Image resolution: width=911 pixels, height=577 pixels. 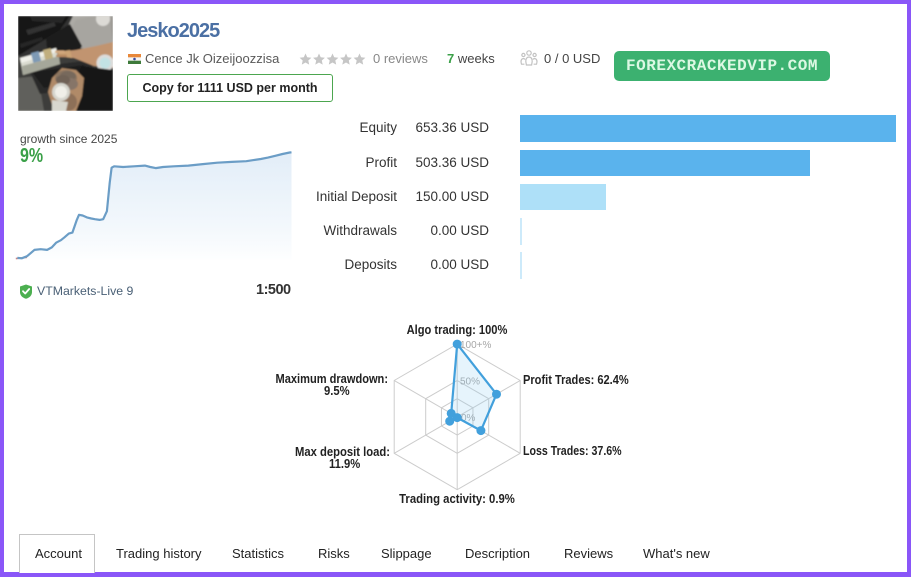 What do you see at coordinates (470, 382) in the screenshot?
I see `svg-text: 50%` at bounding box center [470, 382].